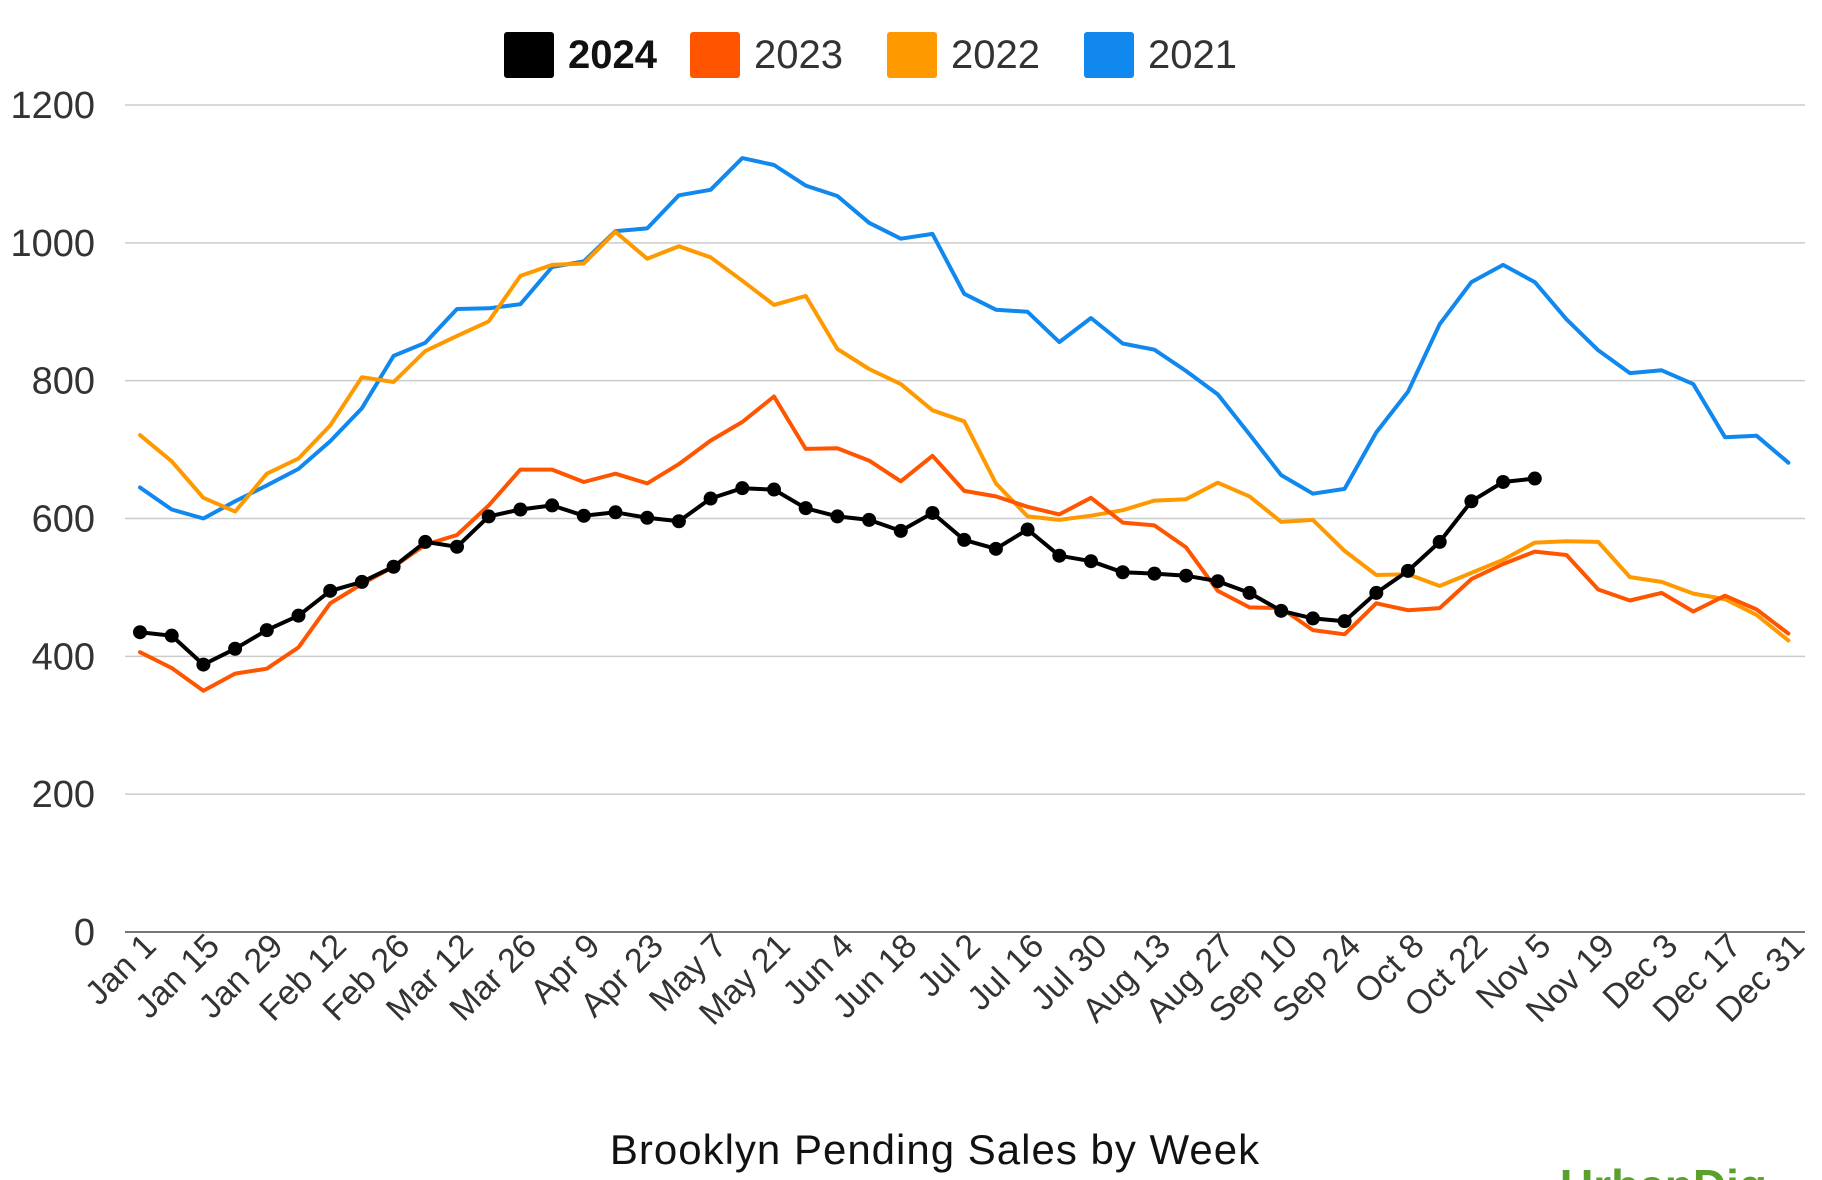 This screenshot has height=1180, width=1822. What do you see at coordinates (52, 106) in the screenshot?
I see `y-tick-label: 1200` at bounding box center [52, 106].